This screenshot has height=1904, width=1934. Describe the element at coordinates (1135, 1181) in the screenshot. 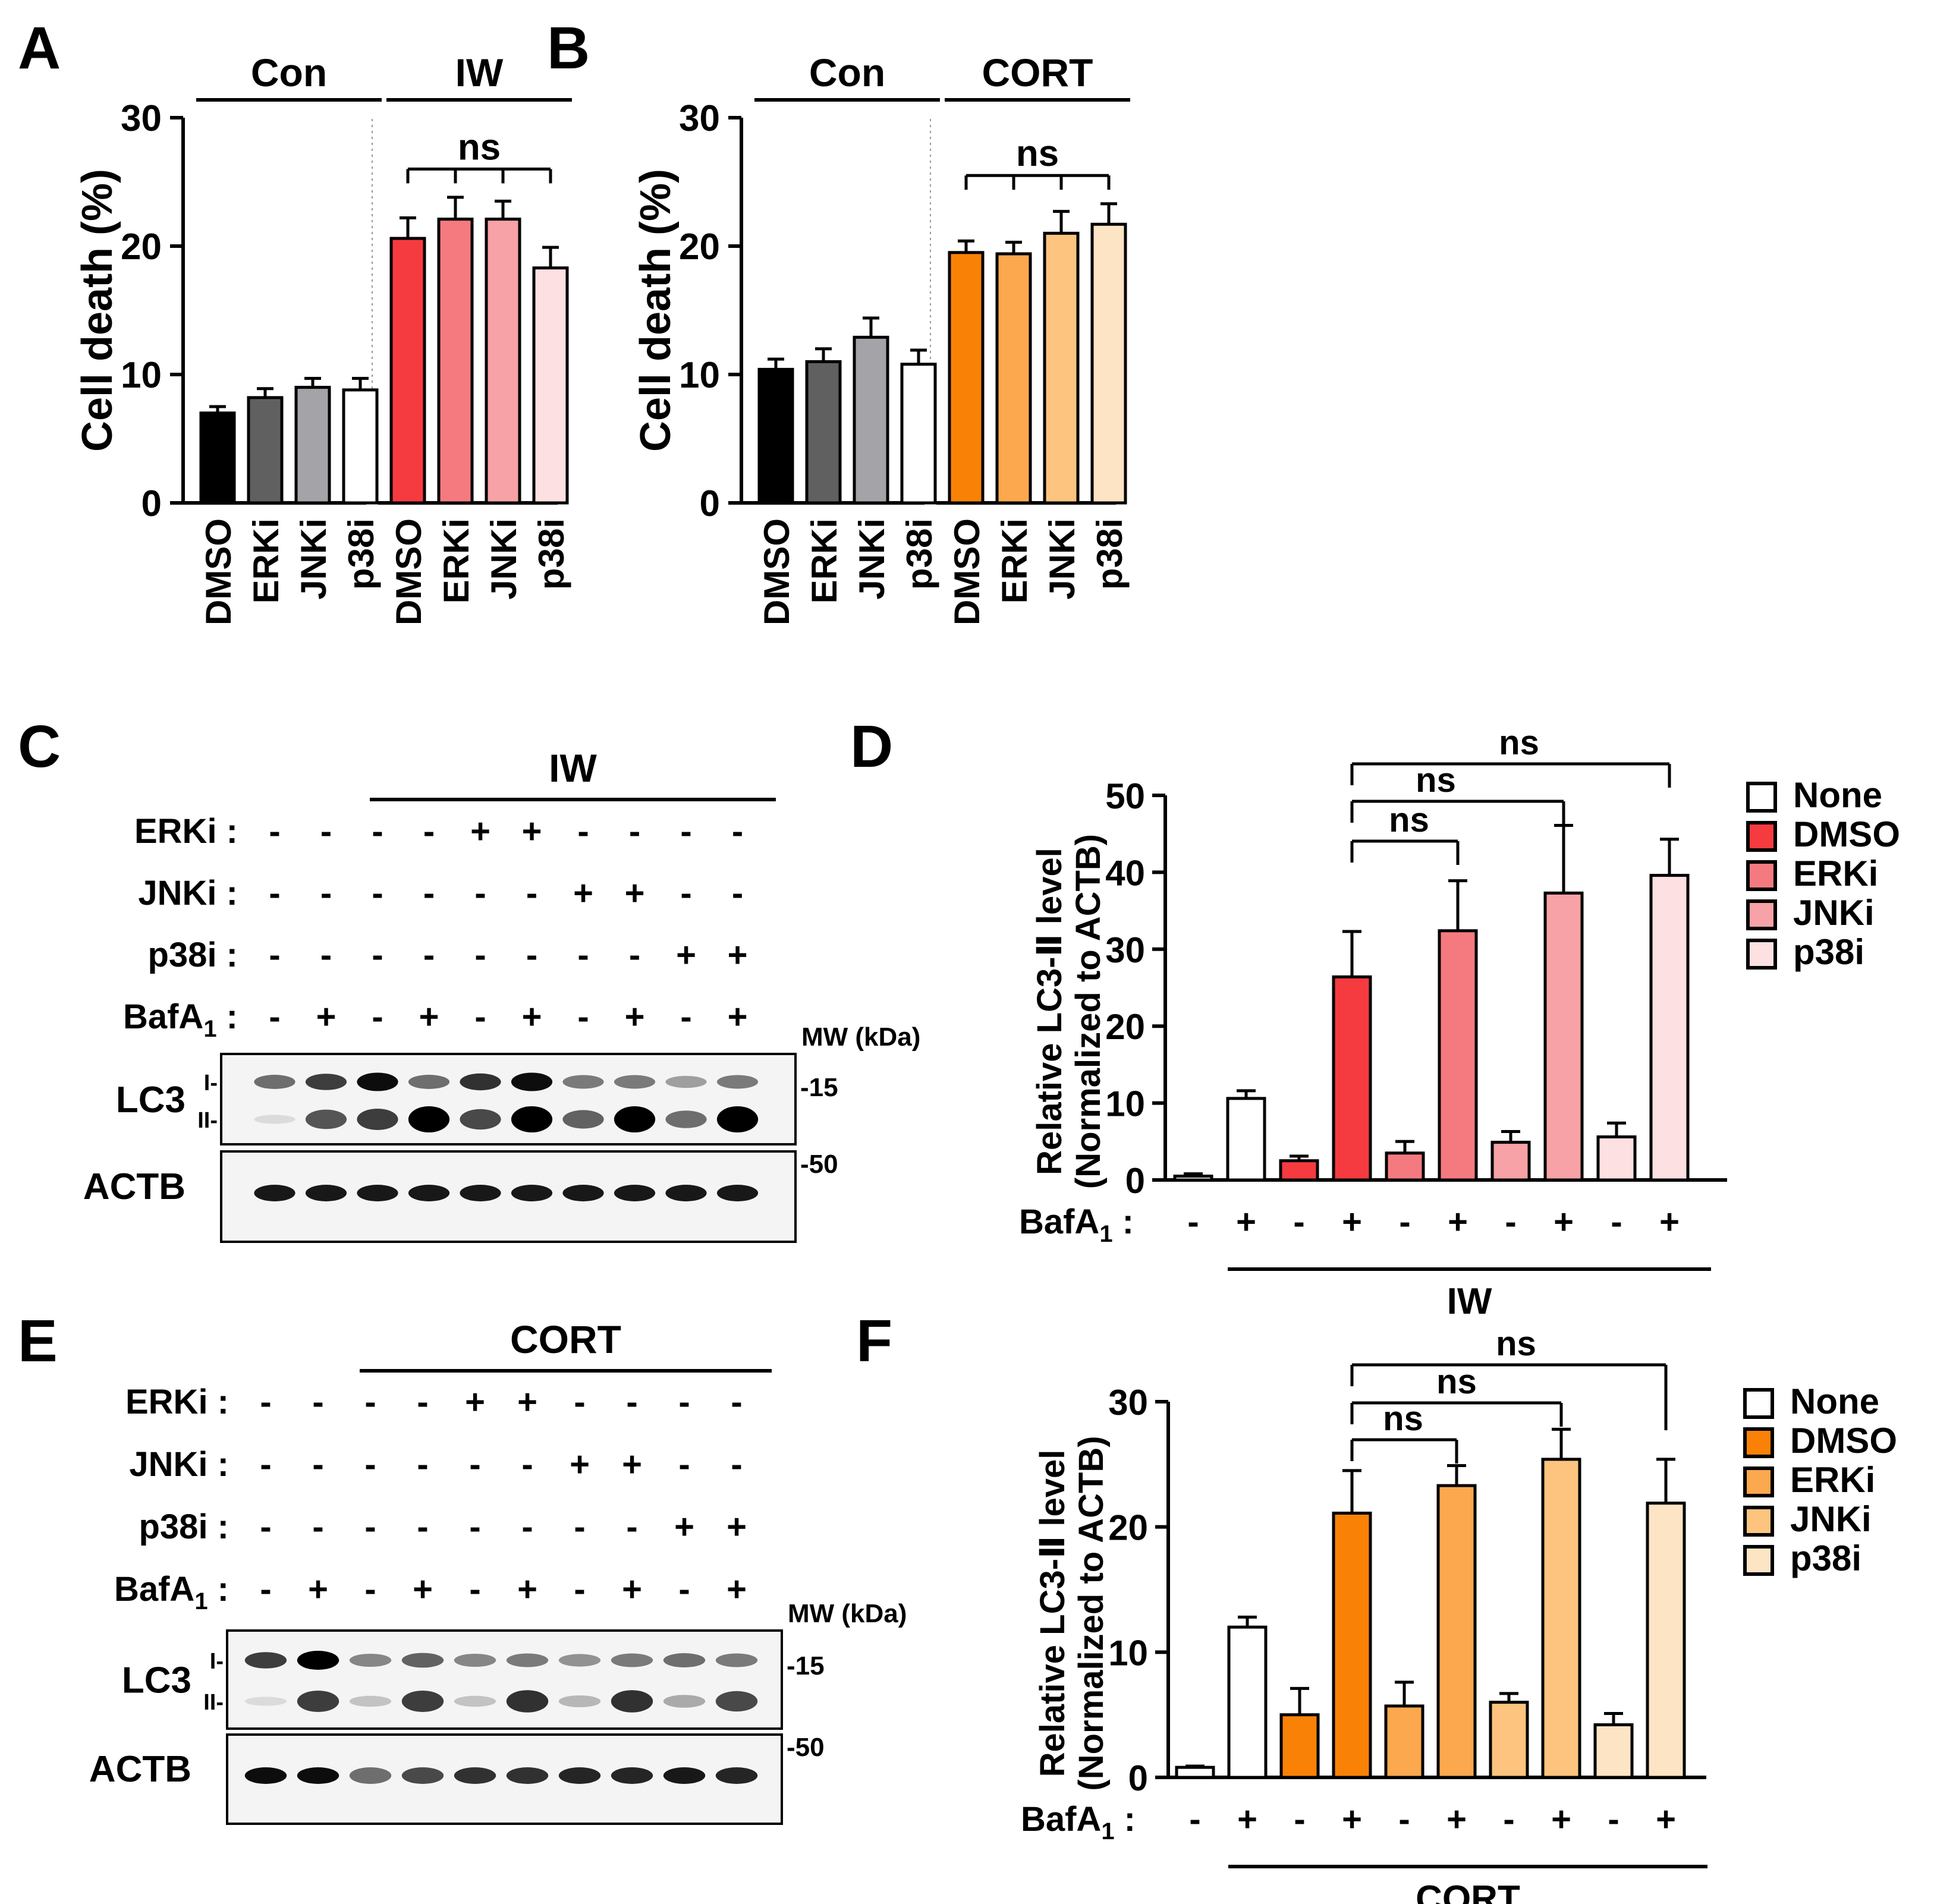

I see `y-tick-label: 0` at that location.